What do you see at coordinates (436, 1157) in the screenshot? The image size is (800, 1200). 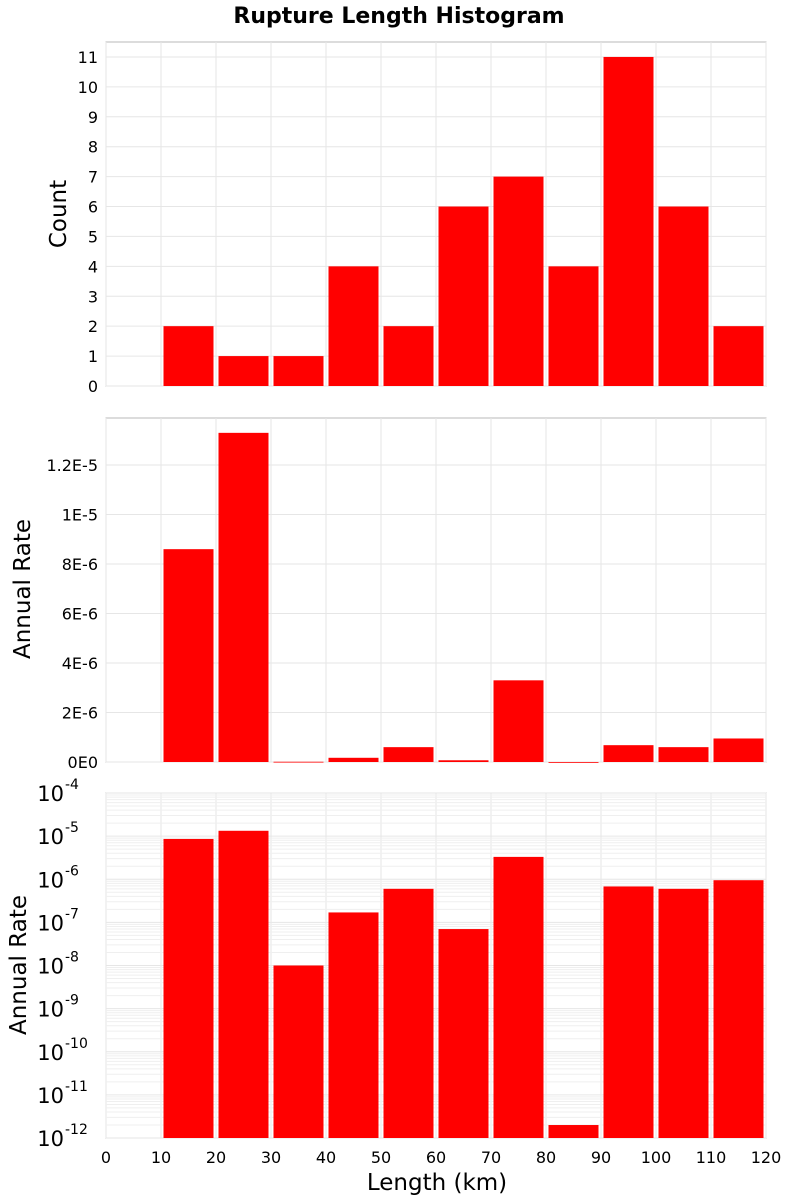 I see `x-tick-label: 60` at bounding box center [436, 1157].